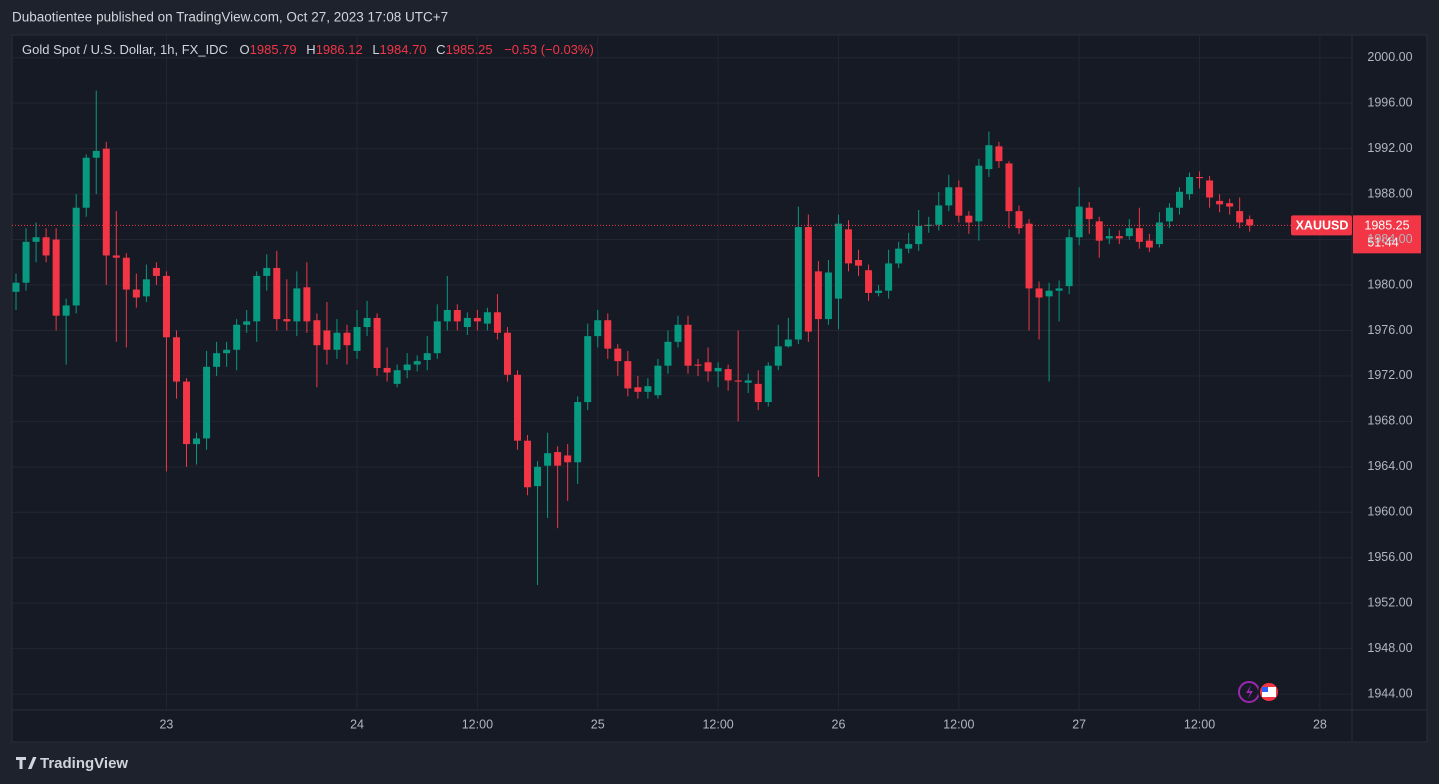 This screenshot has height=784, width=1439. I want to click on legend-l-label: L, so click(375, 49).